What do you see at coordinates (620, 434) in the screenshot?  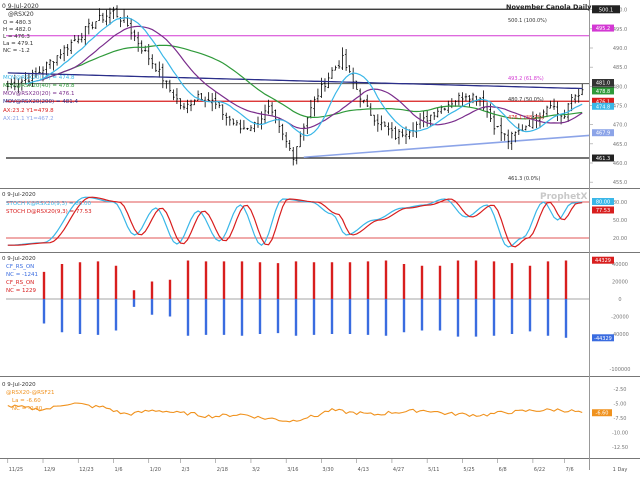 I see `spread-y-label: -10.00` at bounding box center [620, 434].